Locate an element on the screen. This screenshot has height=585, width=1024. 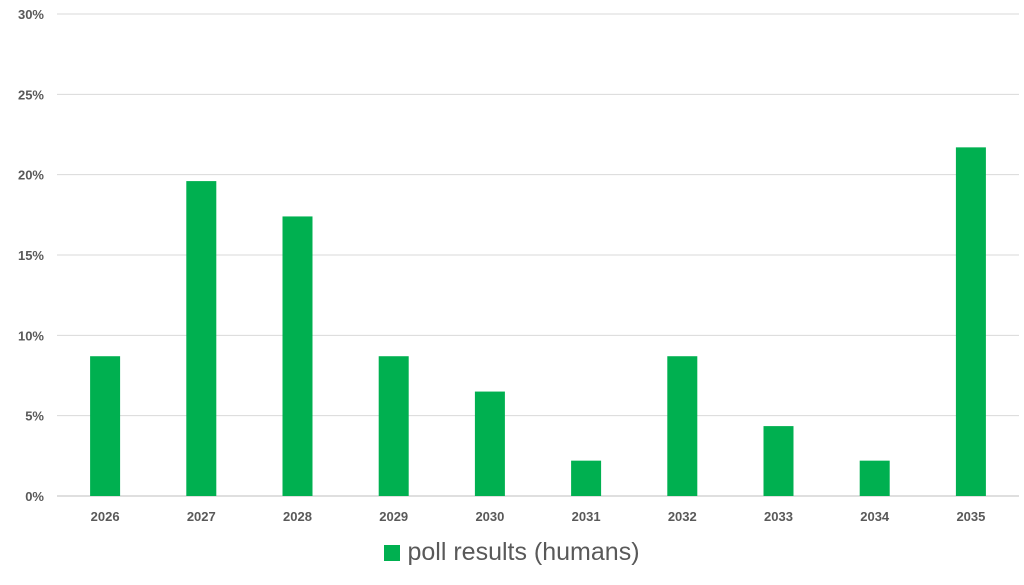
y-tick-label: 10% is located at coordinates (31, 335).